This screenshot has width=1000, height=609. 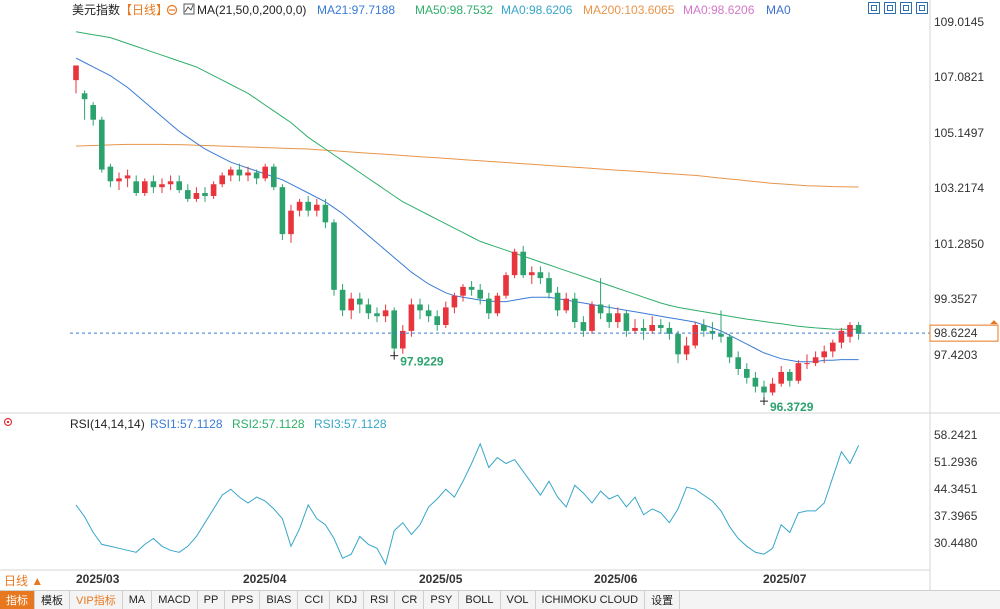 I want to click on toolbar-kdj: KDJ, so click(x=347, y=600).